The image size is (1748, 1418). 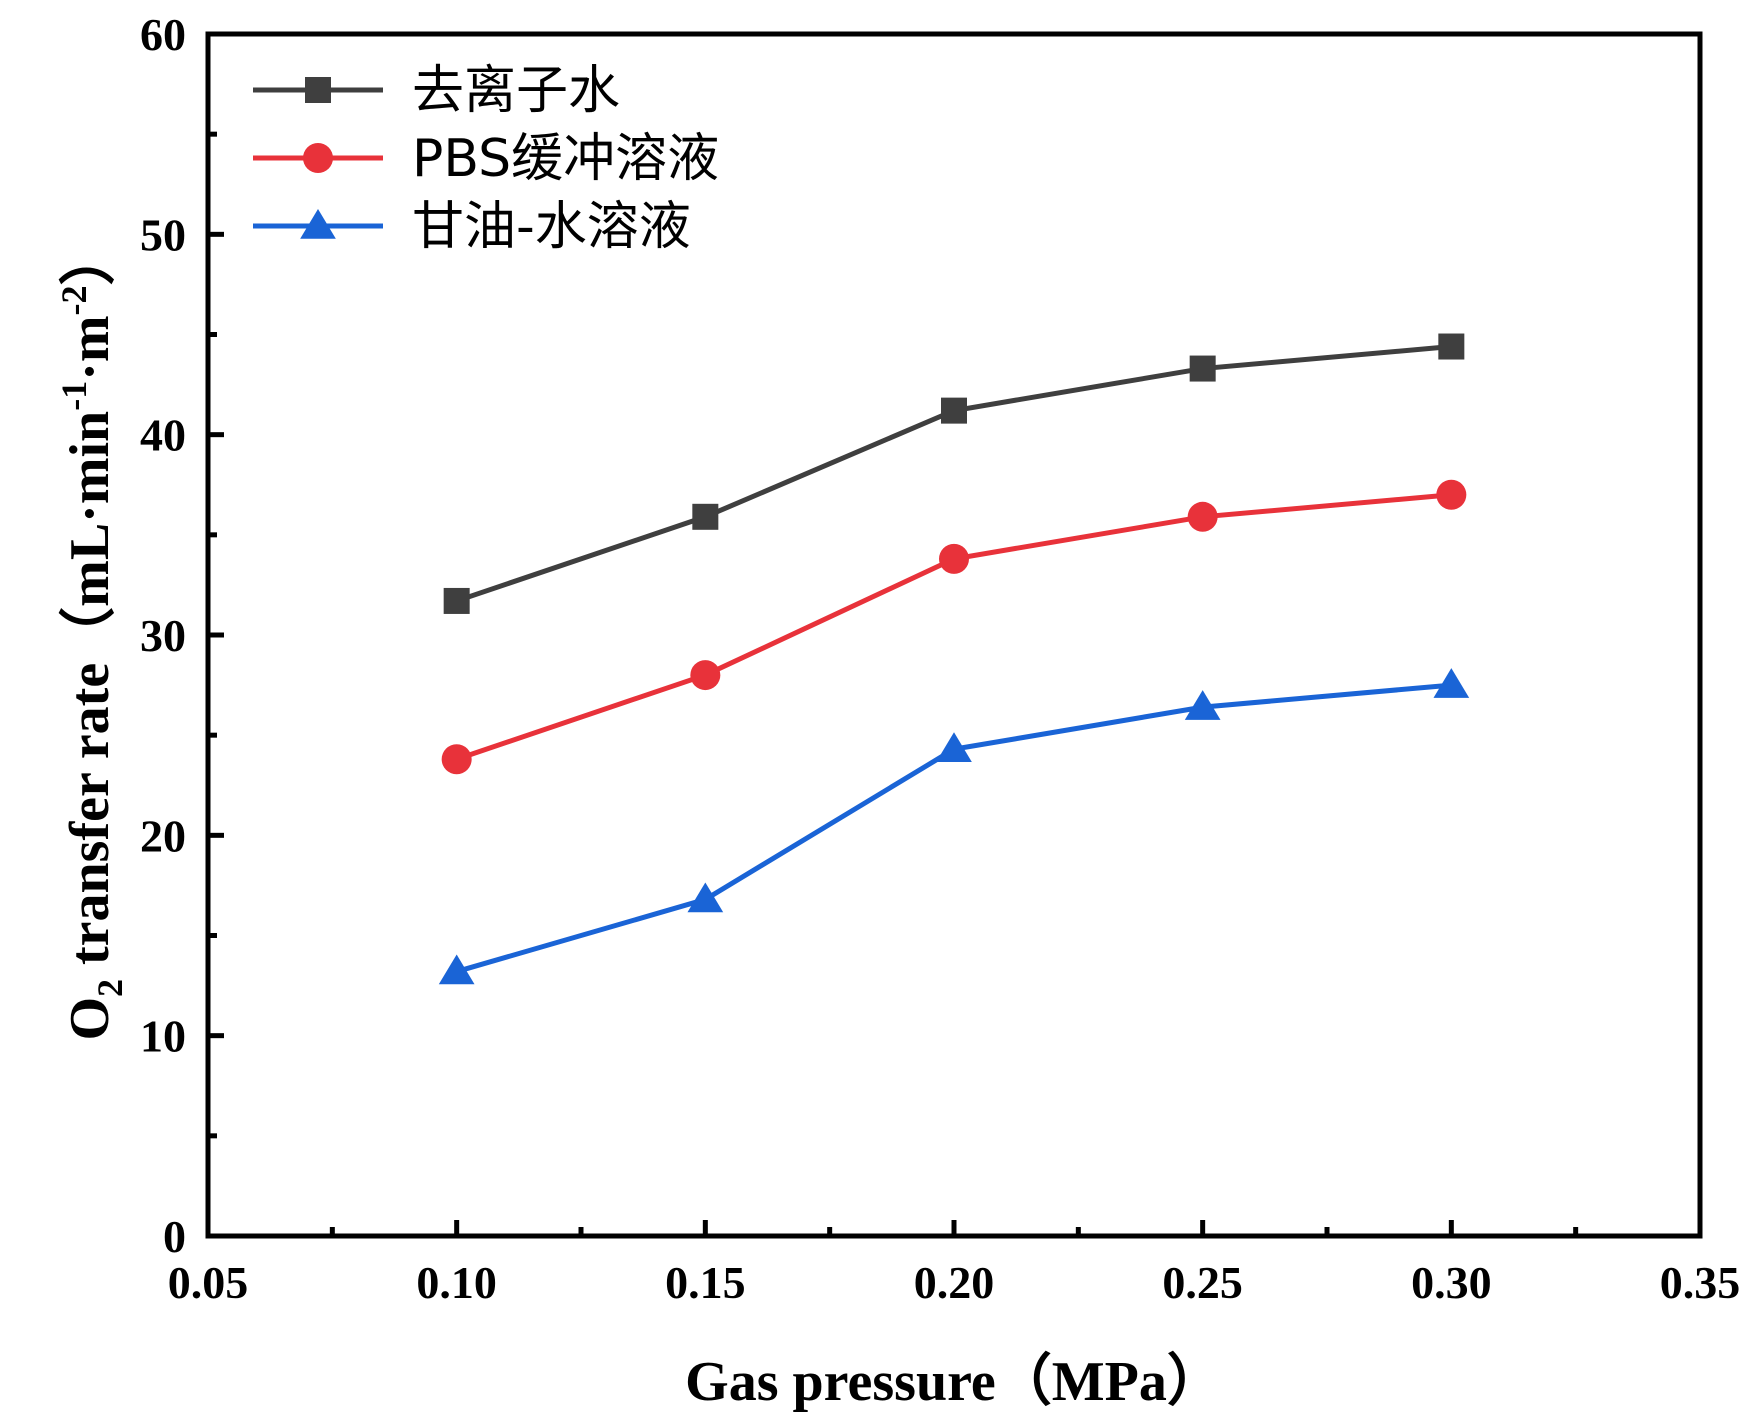 What do you see at coordinates (90, 347) in the screenshot?
I see `y-axis-title-mid: ·m` at bounding box center [90, 347].